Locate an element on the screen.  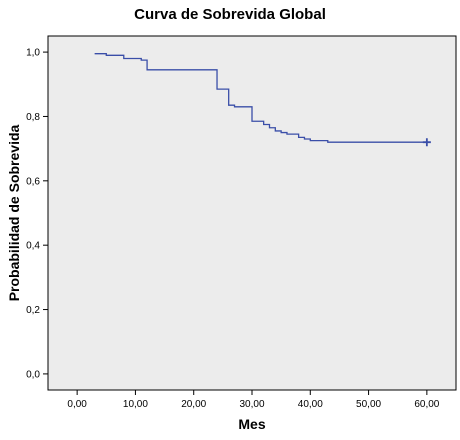
y-tick-label: 1,0 is located at coordinates (33, 53).